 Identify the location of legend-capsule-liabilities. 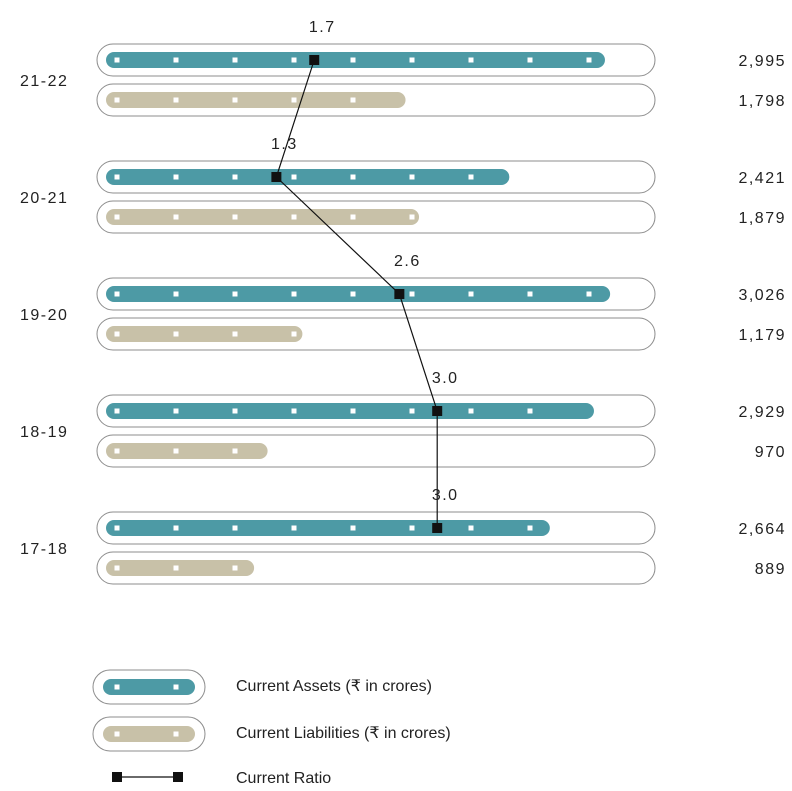
(149, 734).